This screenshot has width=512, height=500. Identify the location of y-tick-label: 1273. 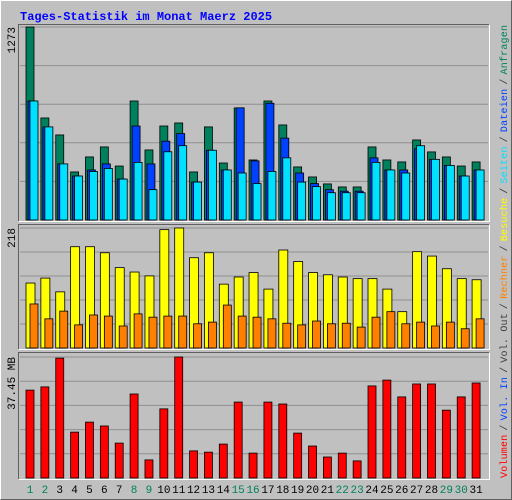
(13, 40).